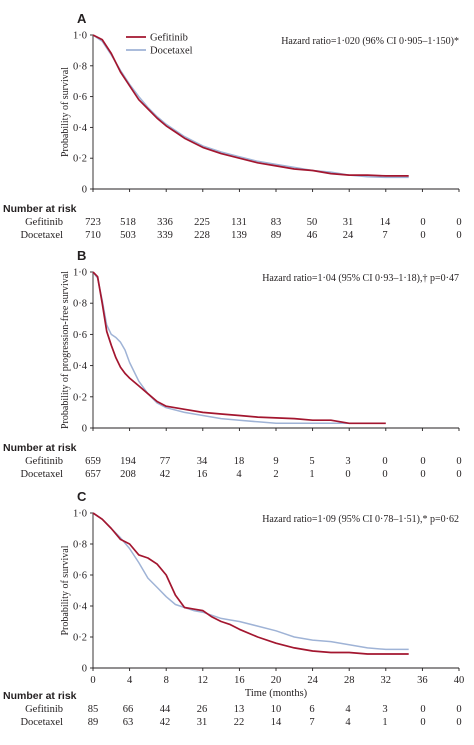 The width and height of the screenshot is (474, 745). Describe the element at coordinates (93, 222) in the screenshot. I see `risk-value-gefitinib: 723` at that location.